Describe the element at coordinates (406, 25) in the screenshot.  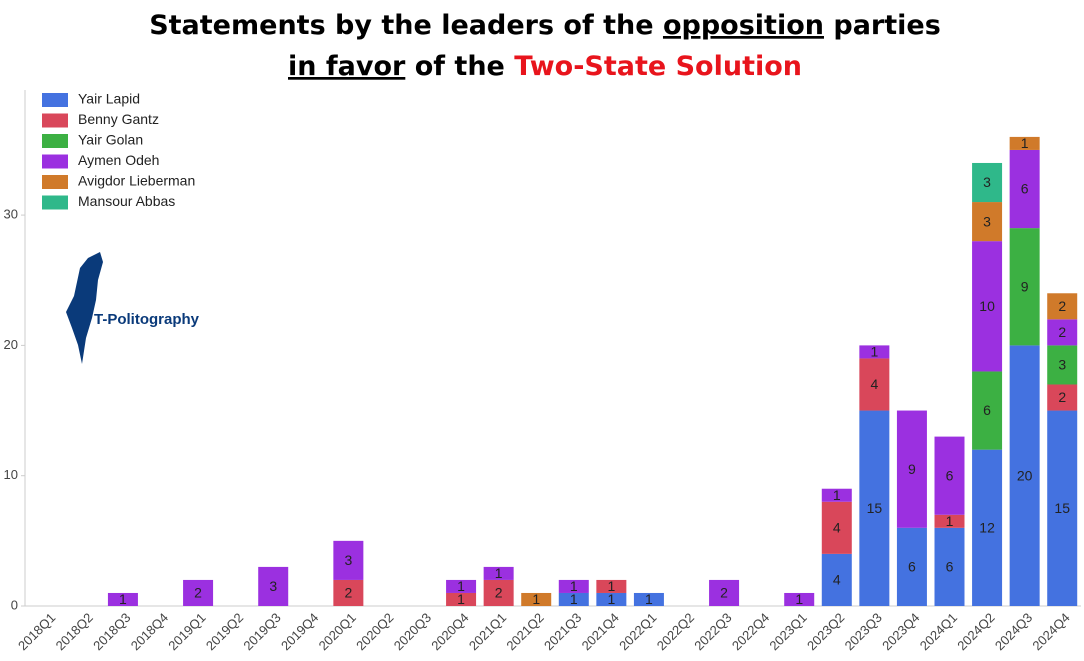
I see `title-text: Statements by the leaders of the` at that location.